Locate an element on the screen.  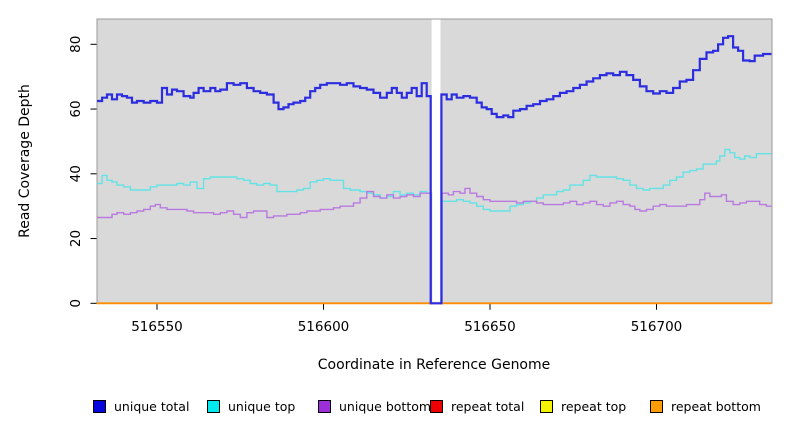
x-axis-tick-label: 516550 is located at coordinates (157, 327).